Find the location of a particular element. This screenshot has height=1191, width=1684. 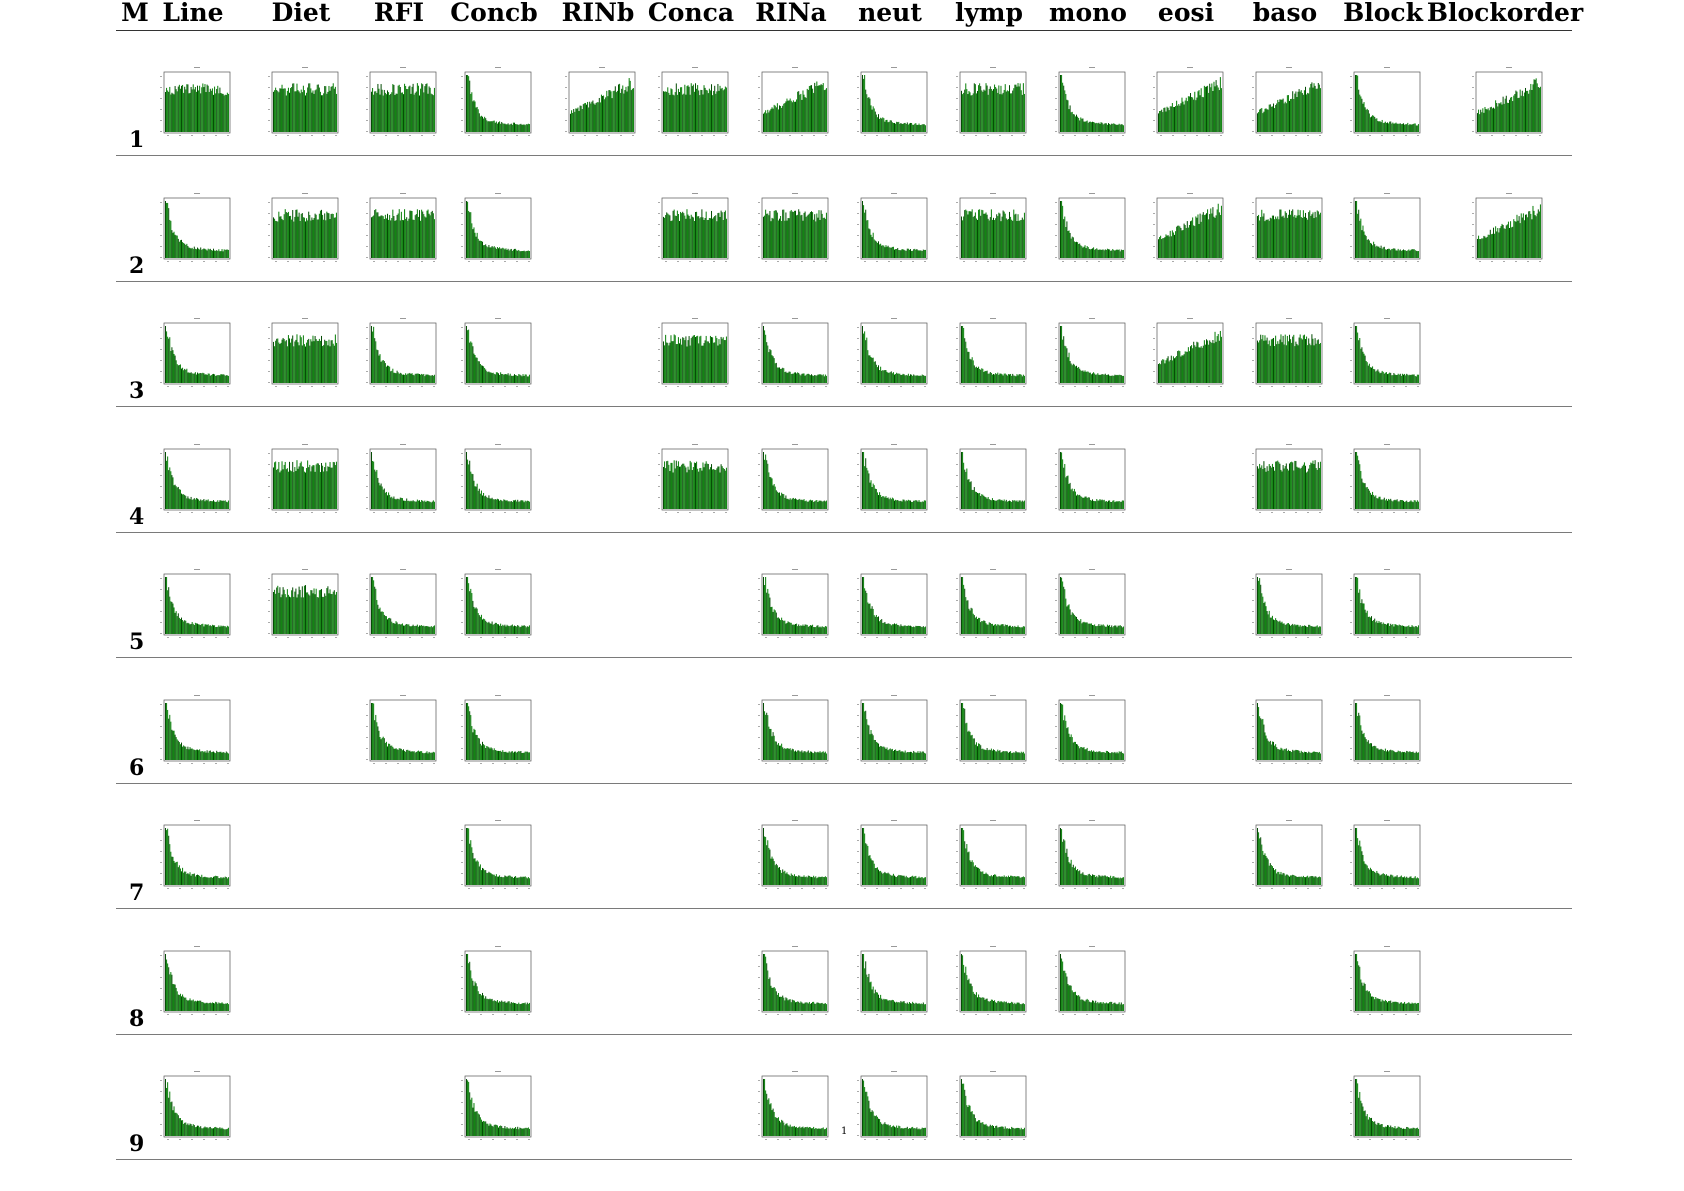

histogram-neut-m1 is located at coordinates (890, 102).